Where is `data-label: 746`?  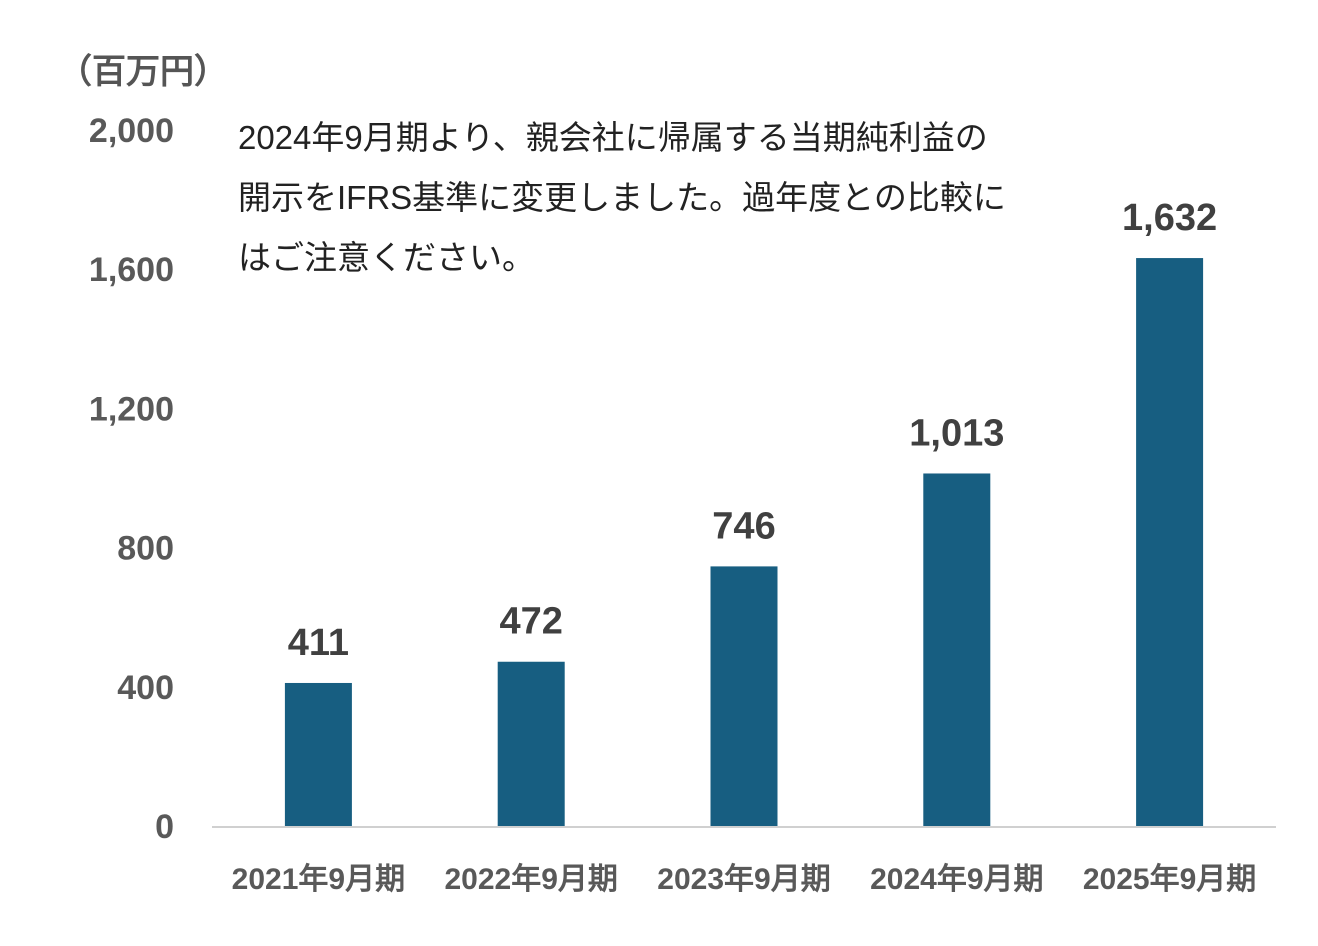 data-label: 746 is located at coordinates (743, 526).